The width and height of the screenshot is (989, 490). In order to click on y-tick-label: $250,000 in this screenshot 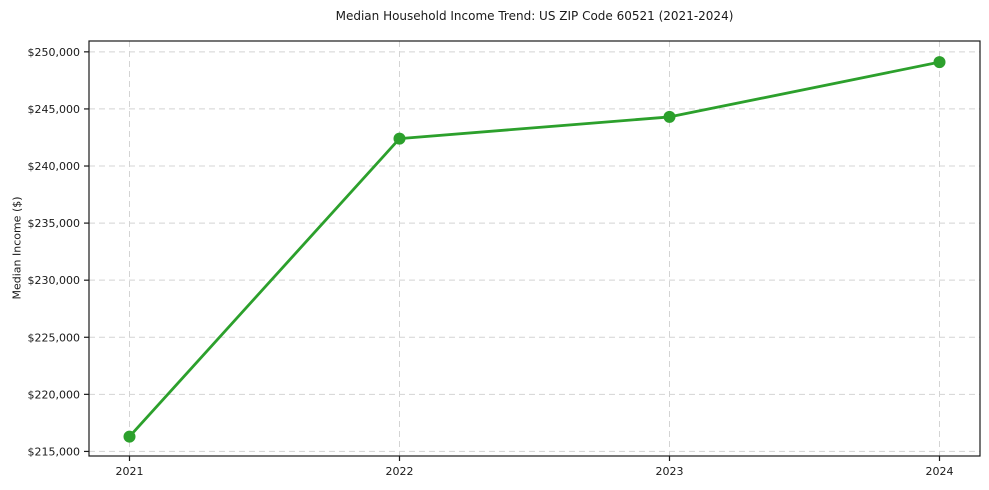, I will do `click(54, 52)`.